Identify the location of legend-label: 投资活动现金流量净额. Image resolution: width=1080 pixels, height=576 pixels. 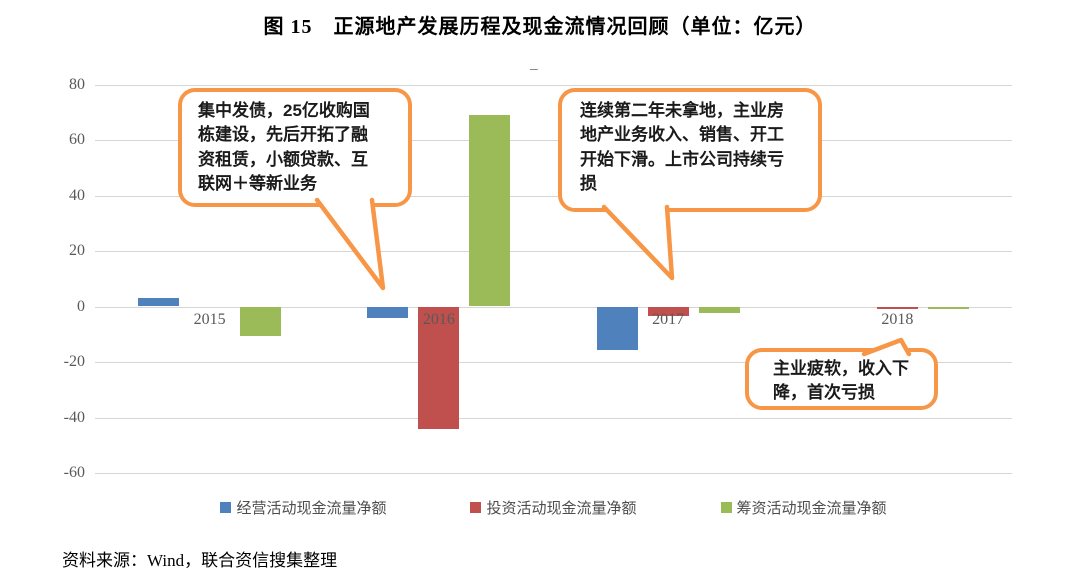
(561, 508).